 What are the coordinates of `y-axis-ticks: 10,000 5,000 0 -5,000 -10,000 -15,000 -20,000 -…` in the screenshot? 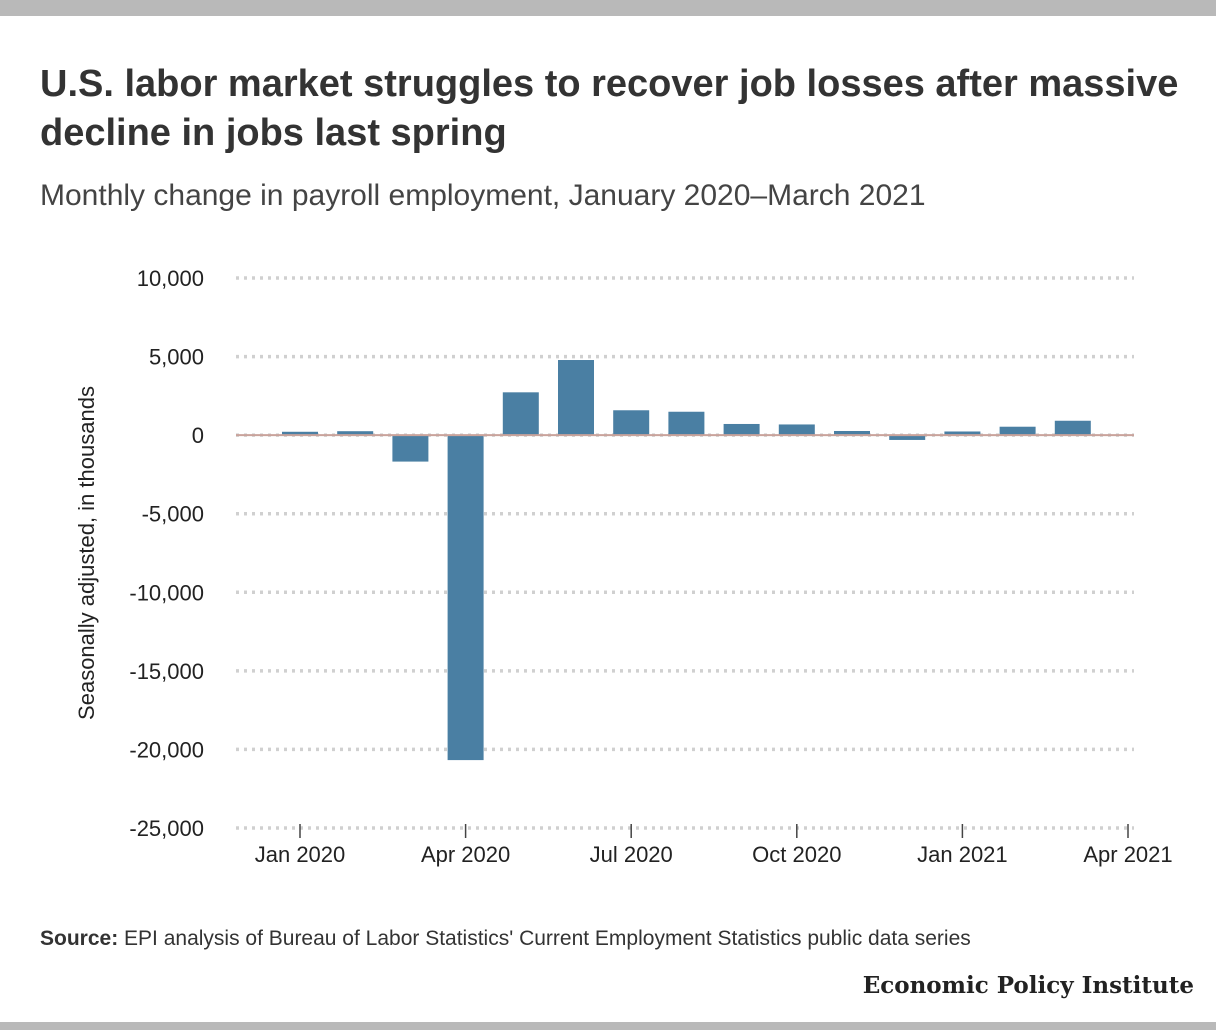 It's located at (166, 553).